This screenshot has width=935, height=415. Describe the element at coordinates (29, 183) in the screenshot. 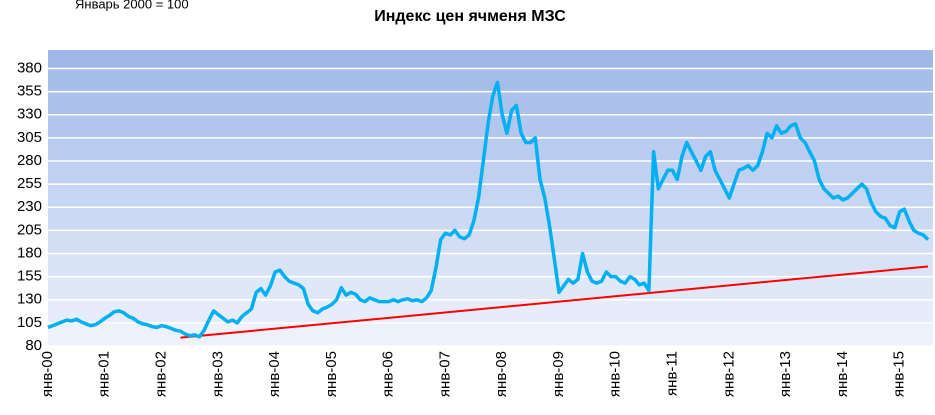

I see `y-tick-label: 255` at that location.